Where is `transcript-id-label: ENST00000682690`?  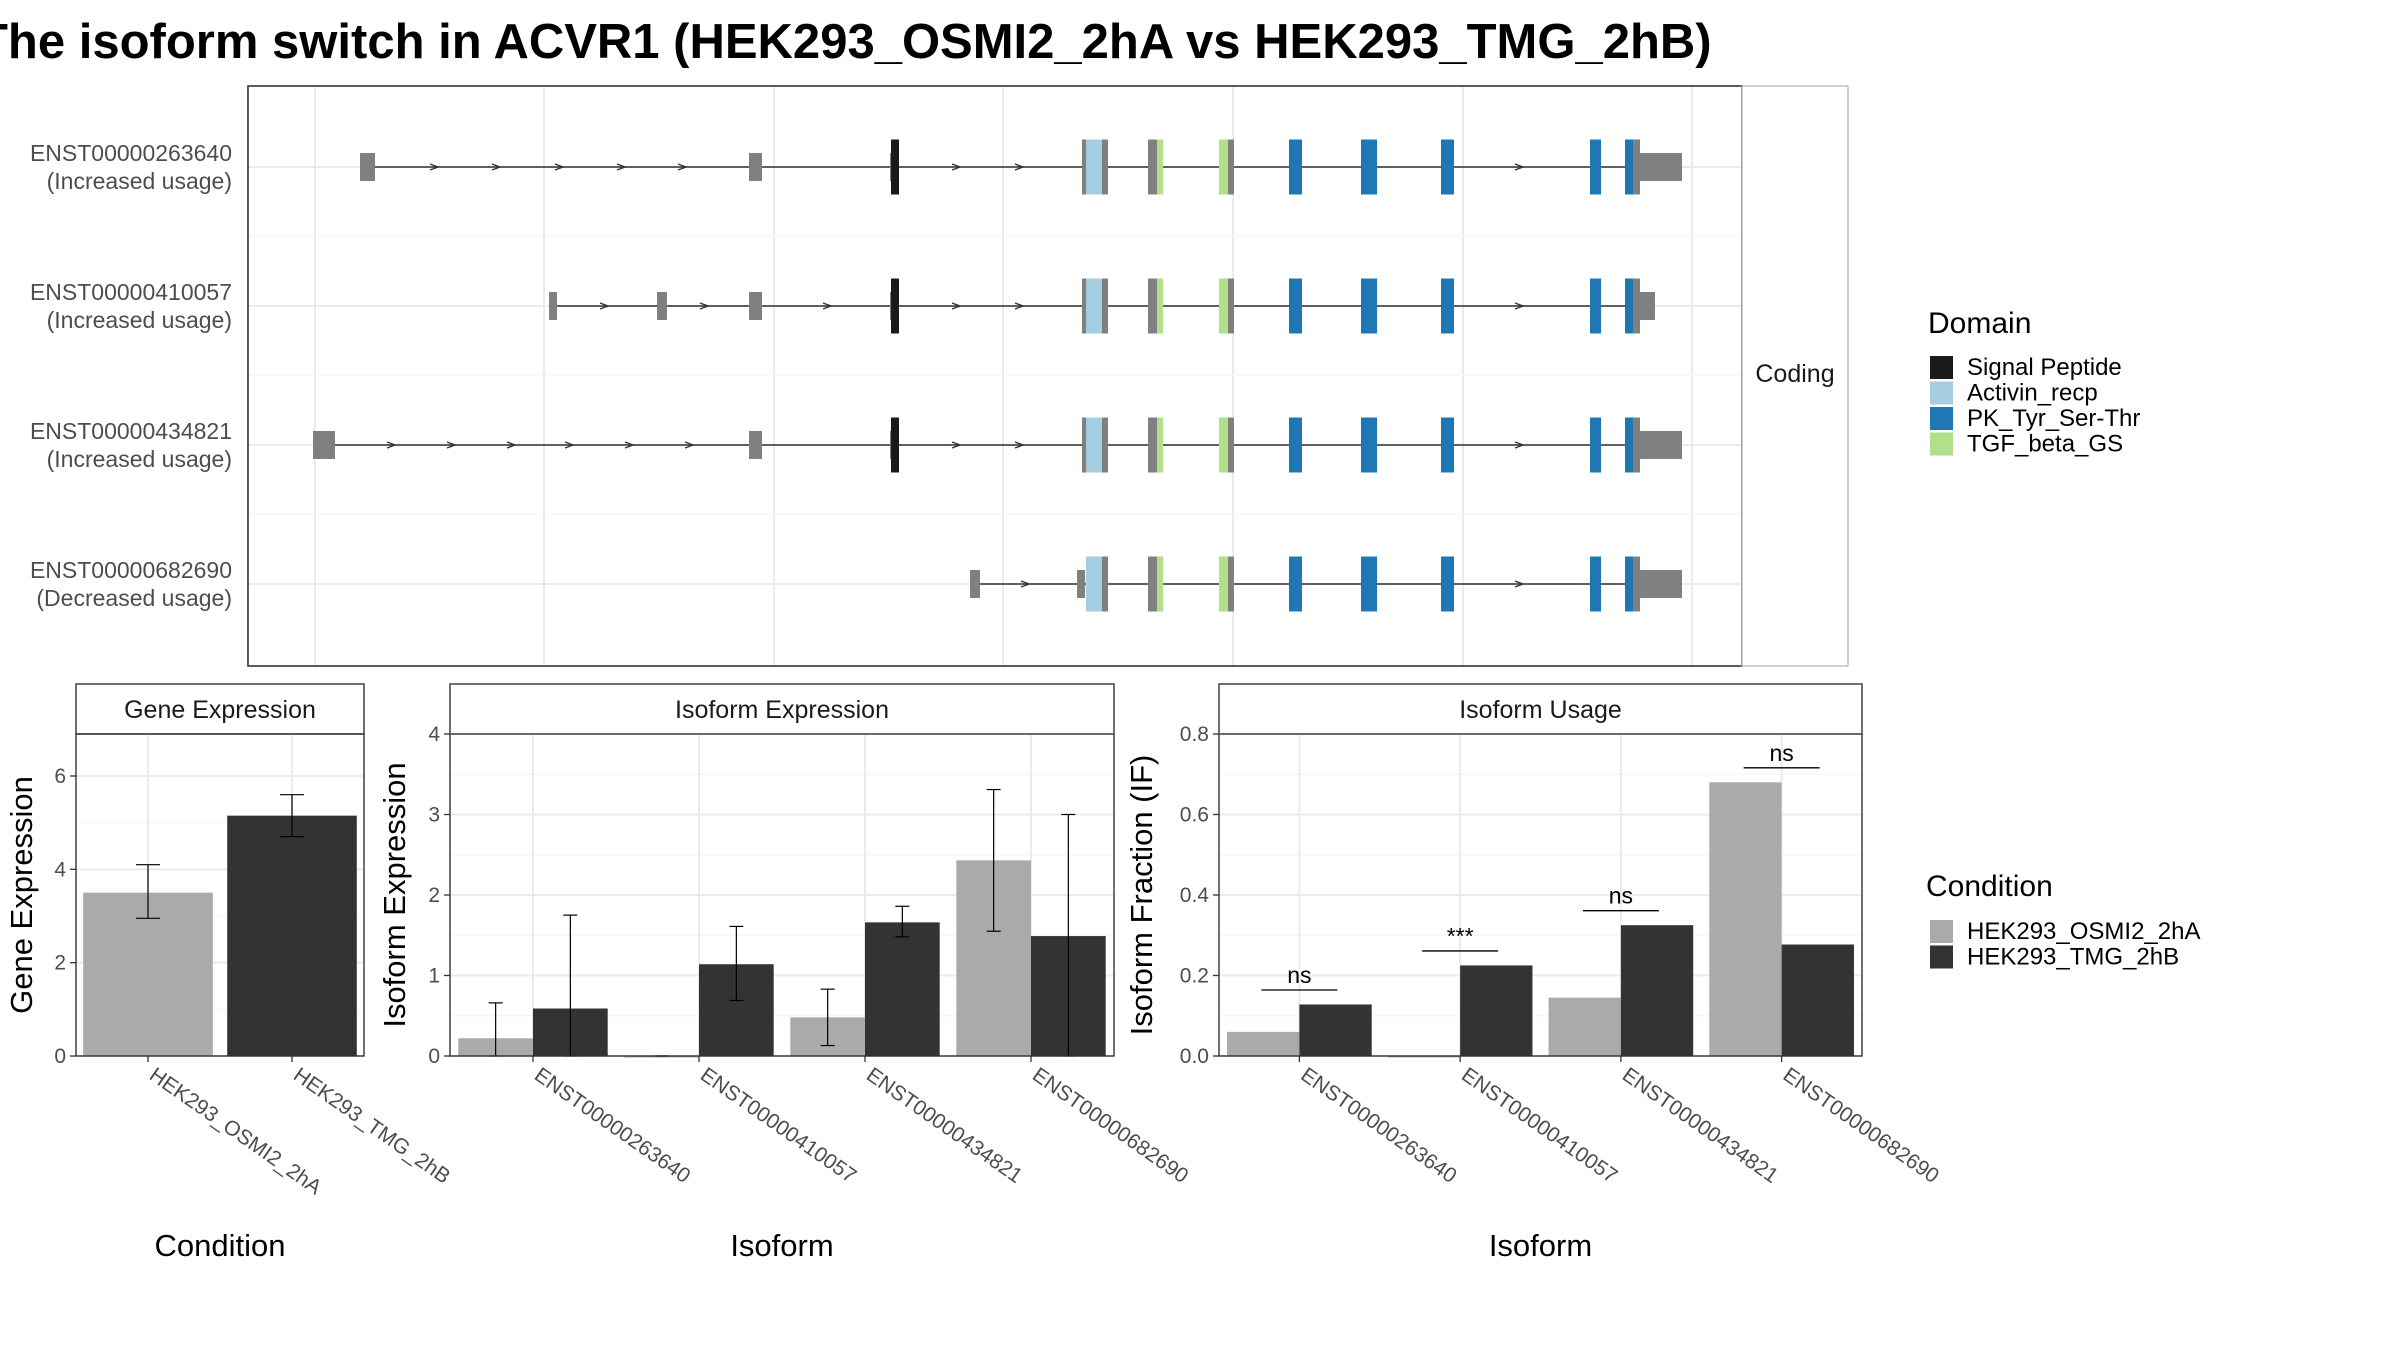 transcript-id-label: ENST00000682690 is located at coordinates (131, 570).